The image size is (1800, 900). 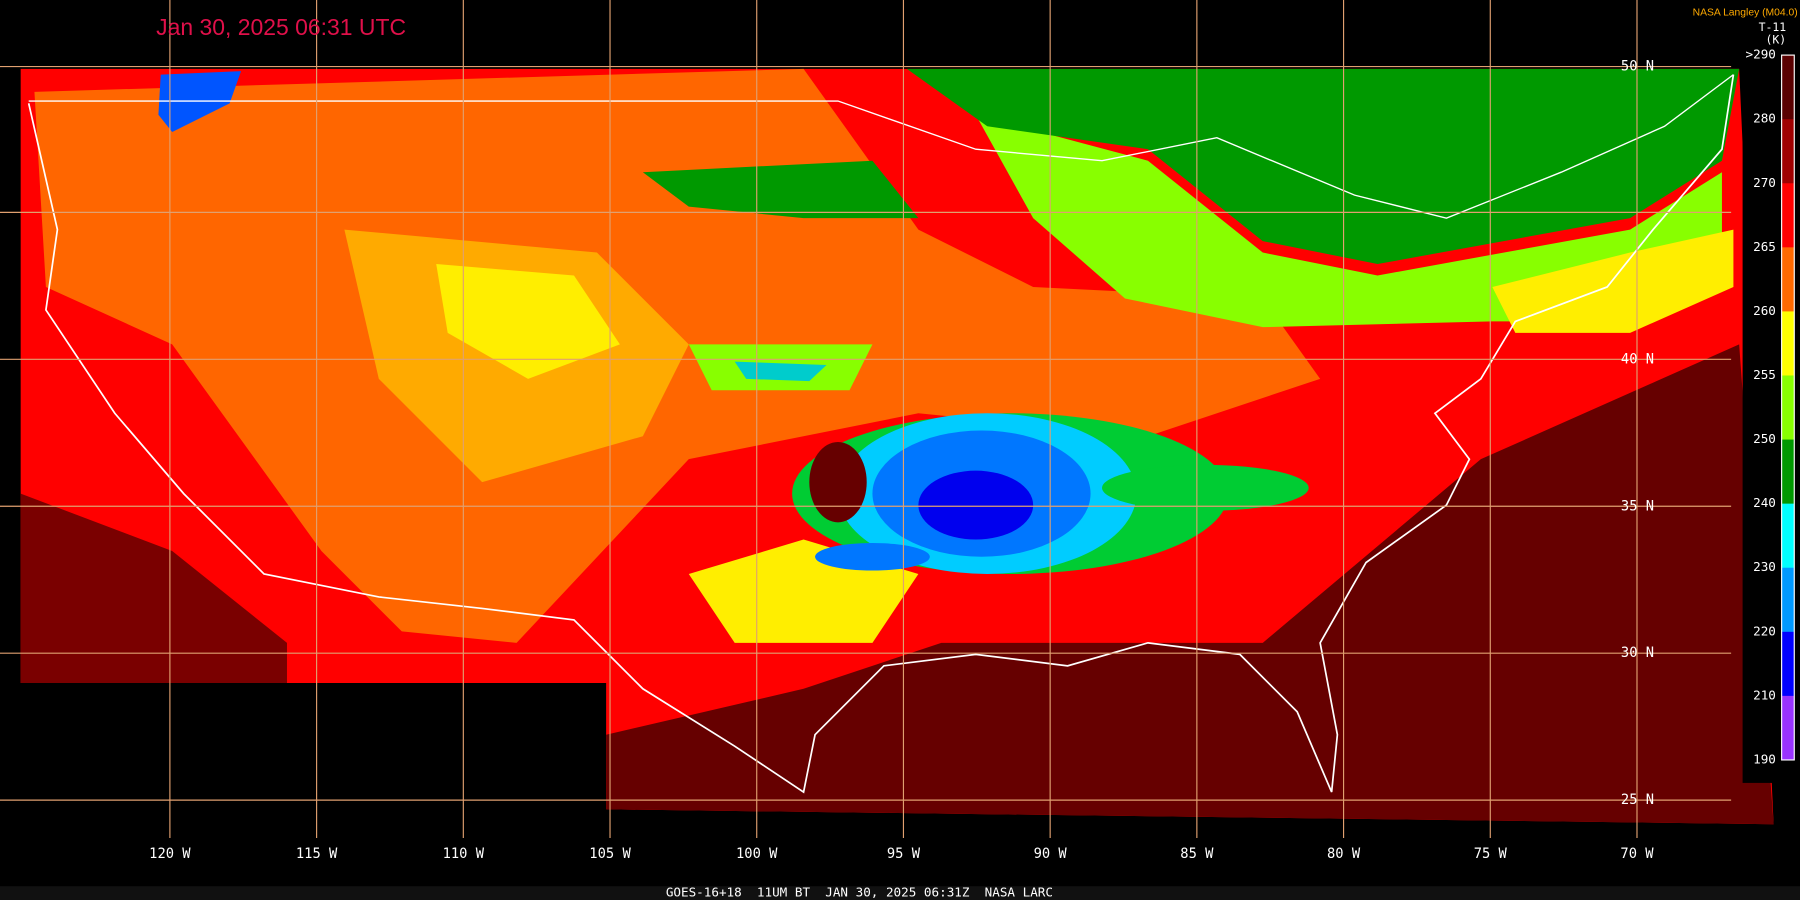 What do you see at coordinates (170, 854) in the screenshot?
I see `longitude-label: 120 W` at bounding box center [170, 854].